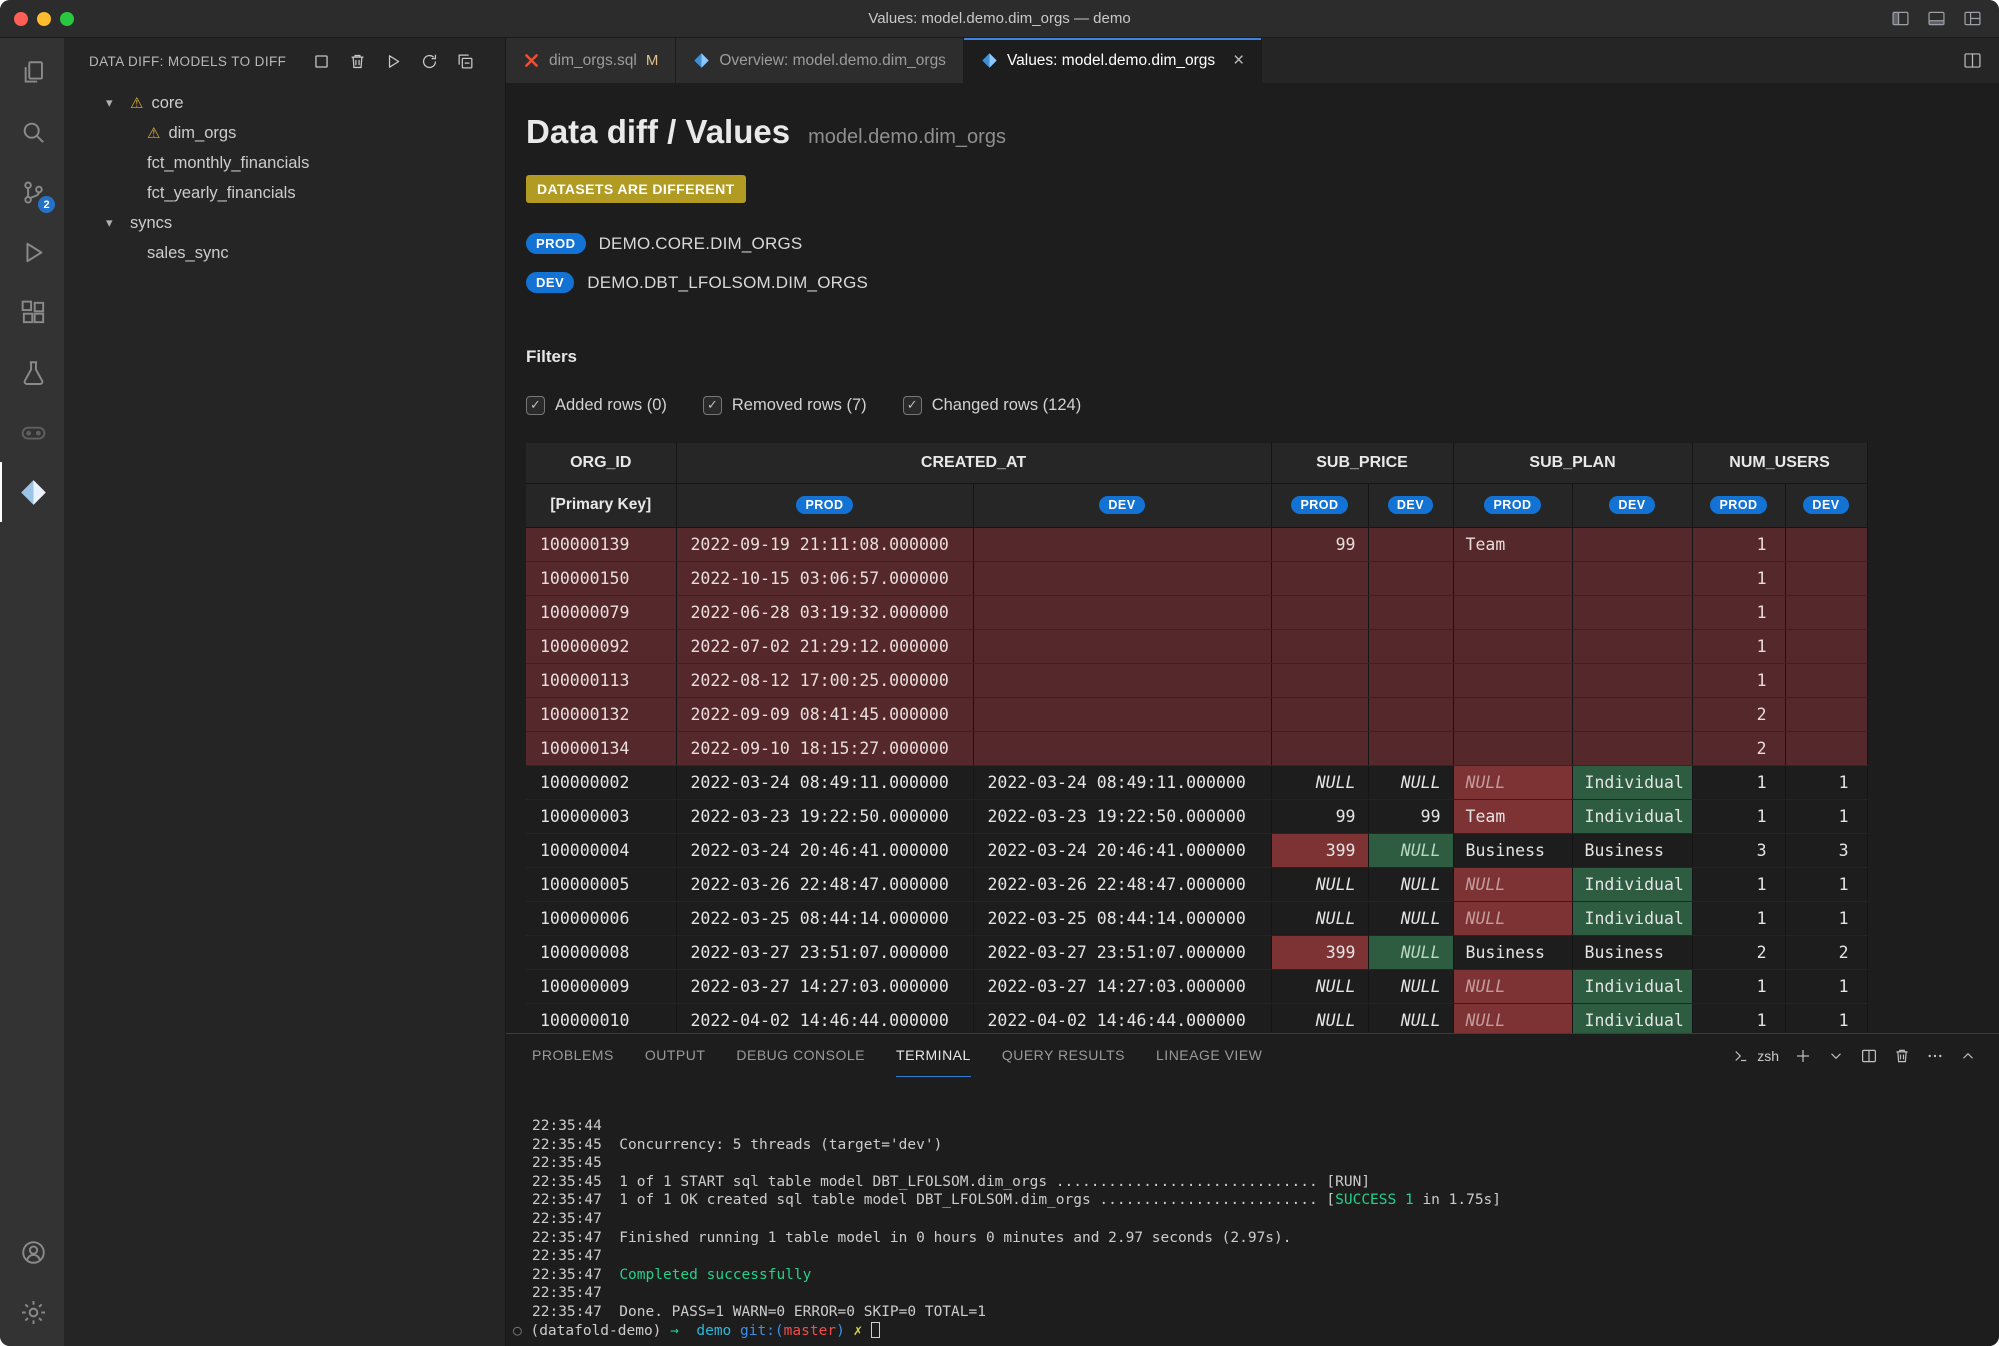 The width and height of the screenshot is (1999, 1346). I want to click on tree-item-dim_orgs: ⚠ dim_orgs, so click(284, 133).